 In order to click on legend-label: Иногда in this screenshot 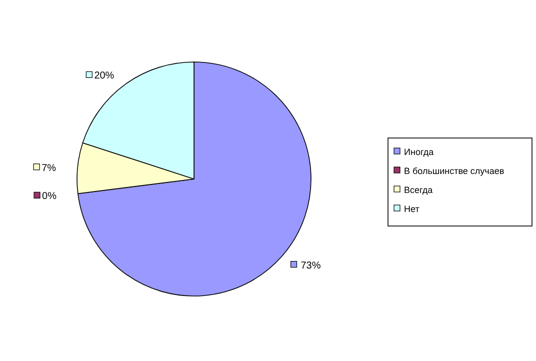, I will do `click(419, 152)`.